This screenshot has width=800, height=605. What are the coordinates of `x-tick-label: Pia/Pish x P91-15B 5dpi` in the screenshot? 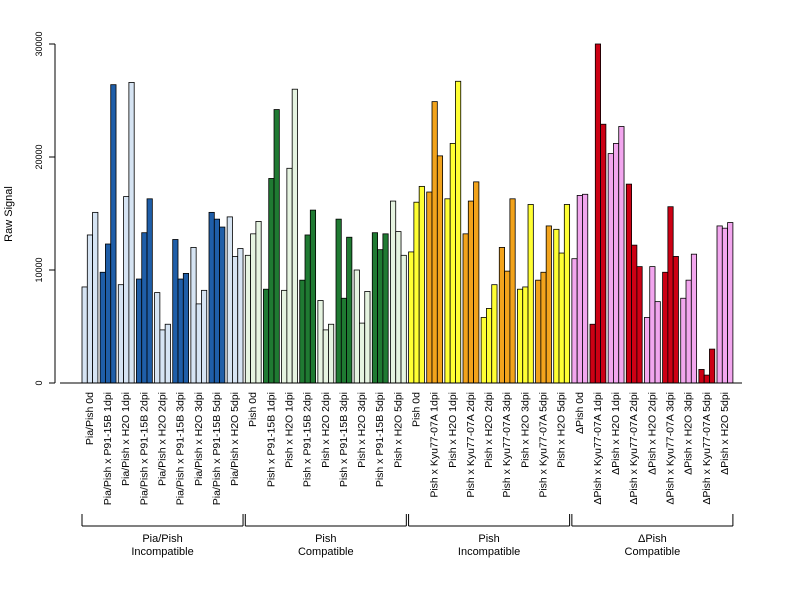 It's located at (217, 448).